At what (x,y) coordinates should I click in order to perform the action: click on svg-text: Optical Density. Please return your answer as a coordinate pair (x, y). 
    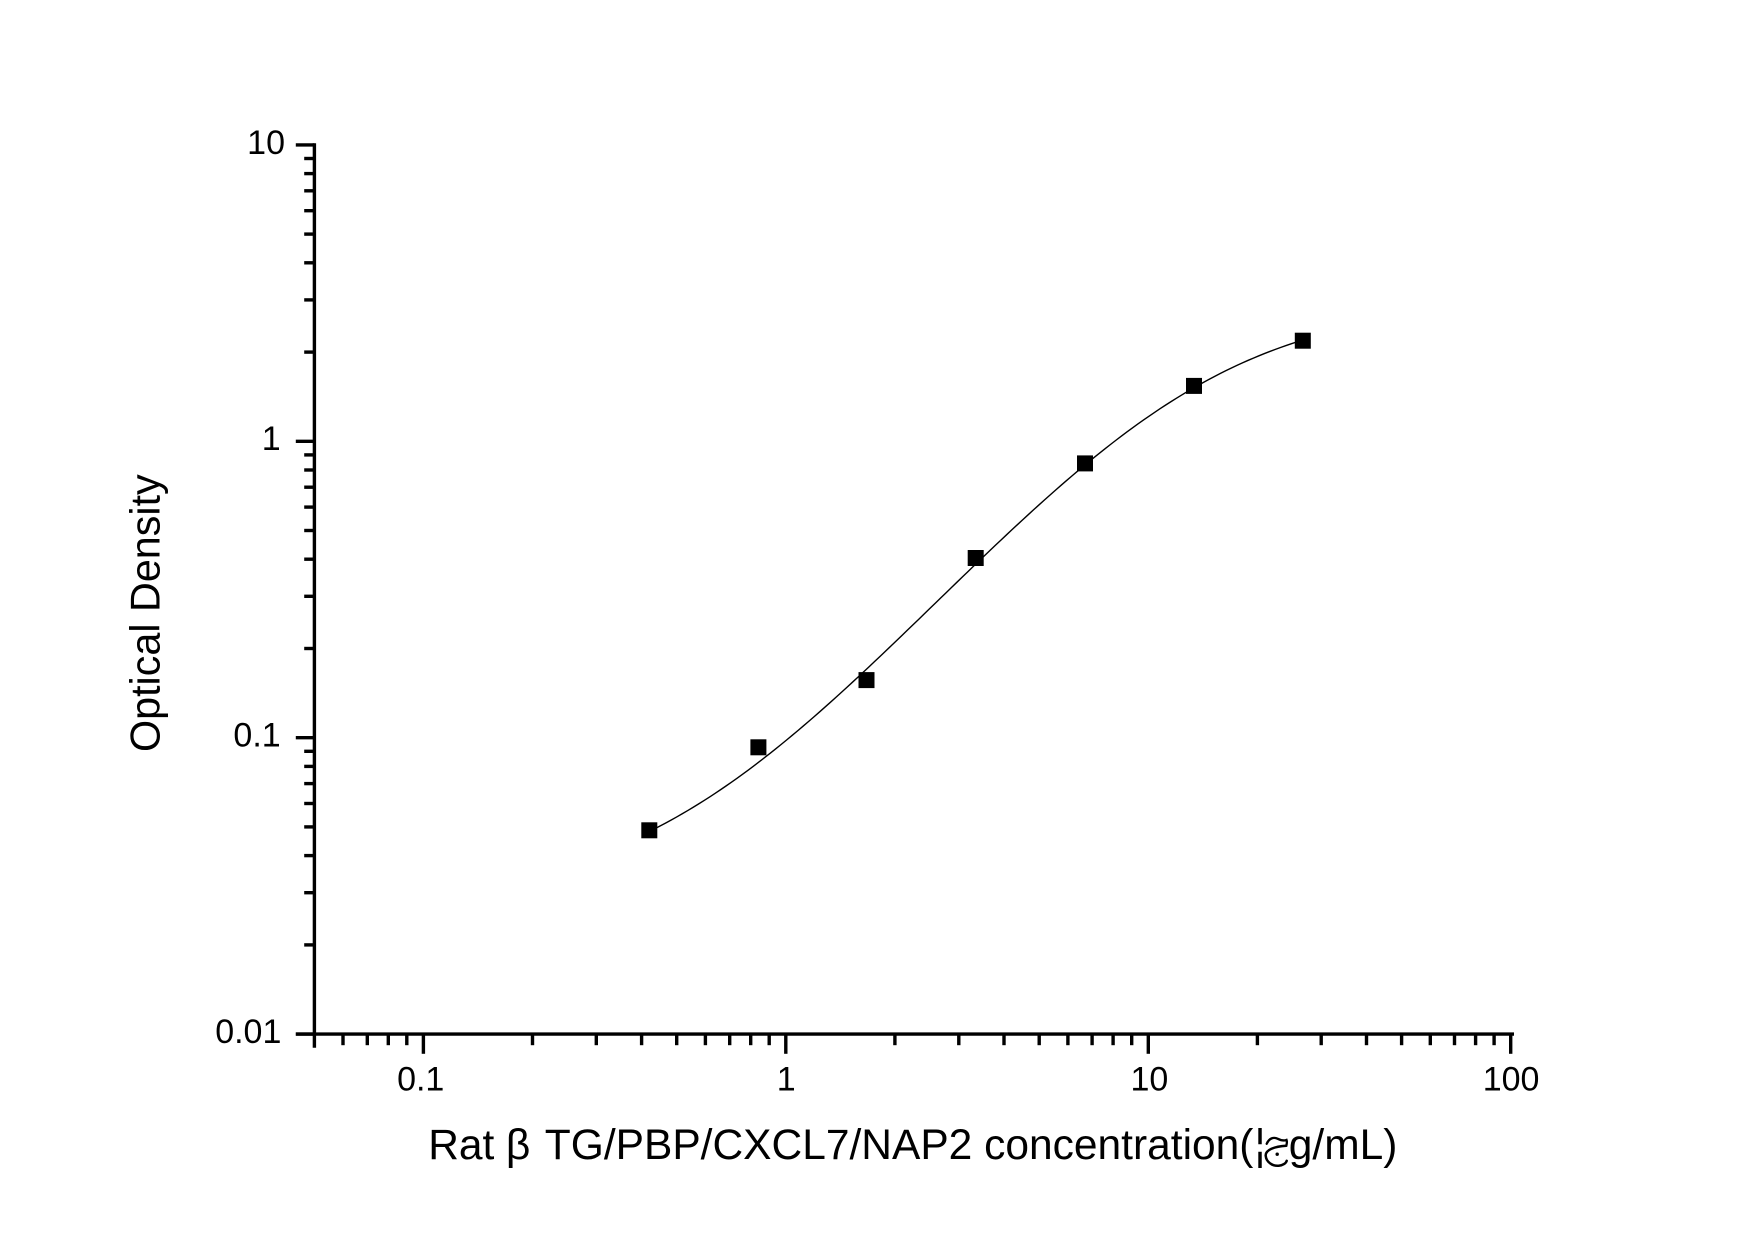
    Looking at the image, I should click on (145, 613).